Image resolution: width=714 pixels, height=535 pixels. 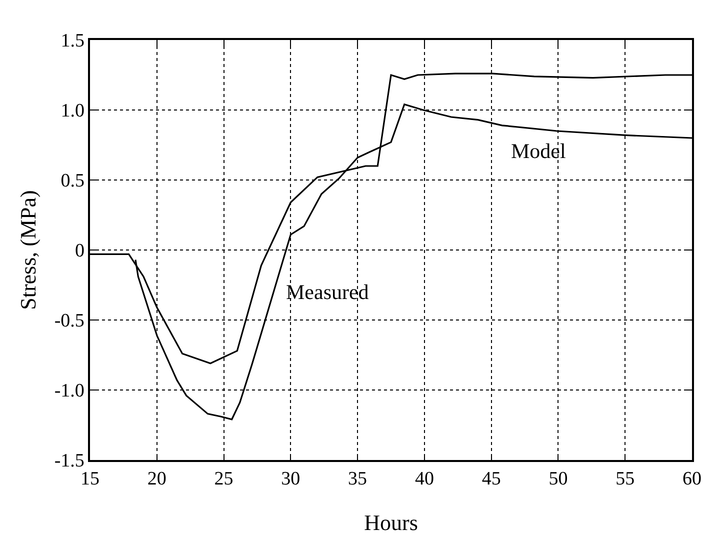 I want to click on y-tick-label: 0.5, so click(x=72, y=181).